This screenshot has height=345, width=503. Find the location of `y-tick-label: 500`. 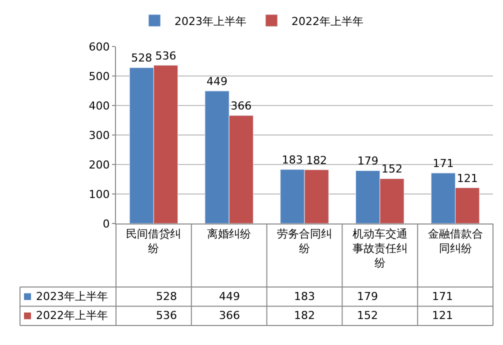

y-tick-label: 500 is located at coordinates (99, 76).